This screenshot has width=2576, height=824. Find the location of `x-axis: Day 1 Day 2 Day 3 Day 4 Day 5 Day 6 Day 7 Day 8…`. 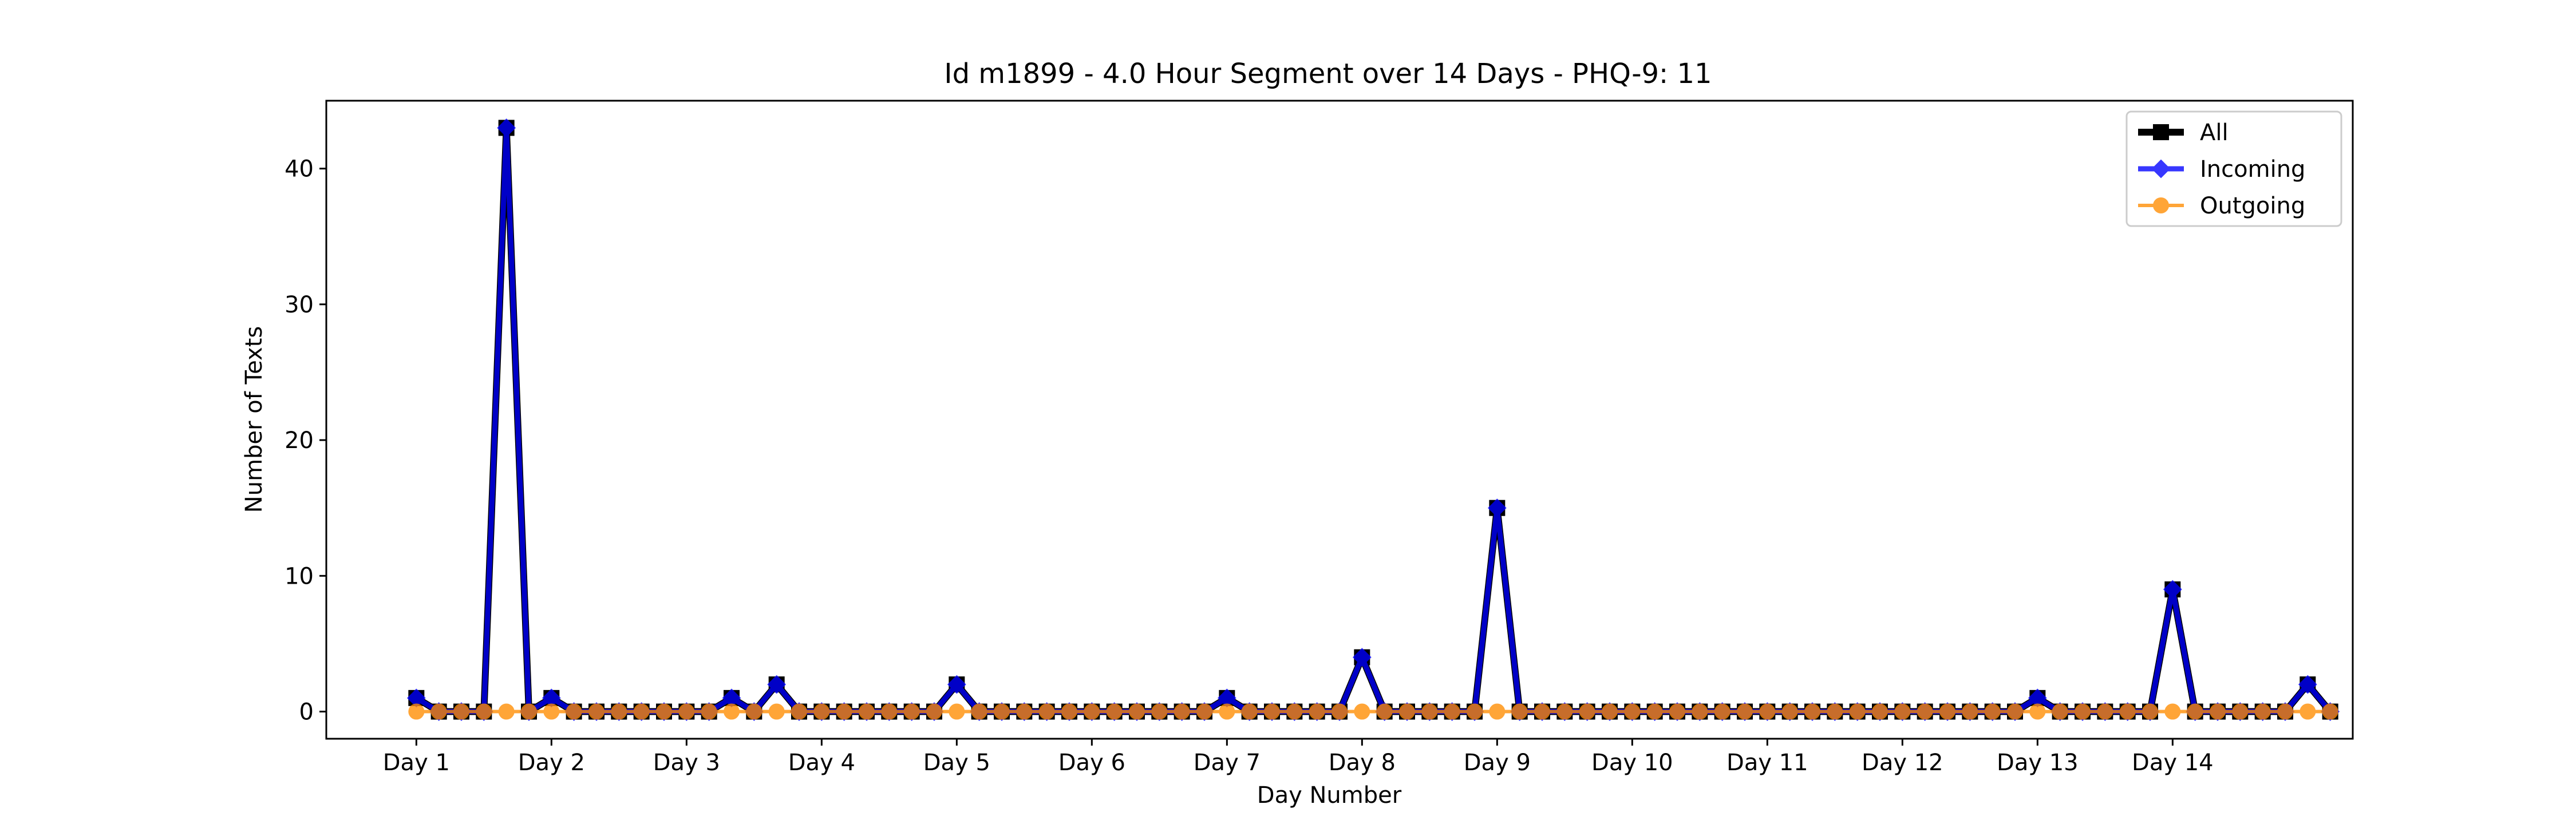

x-axis: Day 1 Day 2 Day 3 Day 4 Day 5 Day 6 Day 7 Day 8… is located at coordinates (1298, 757).